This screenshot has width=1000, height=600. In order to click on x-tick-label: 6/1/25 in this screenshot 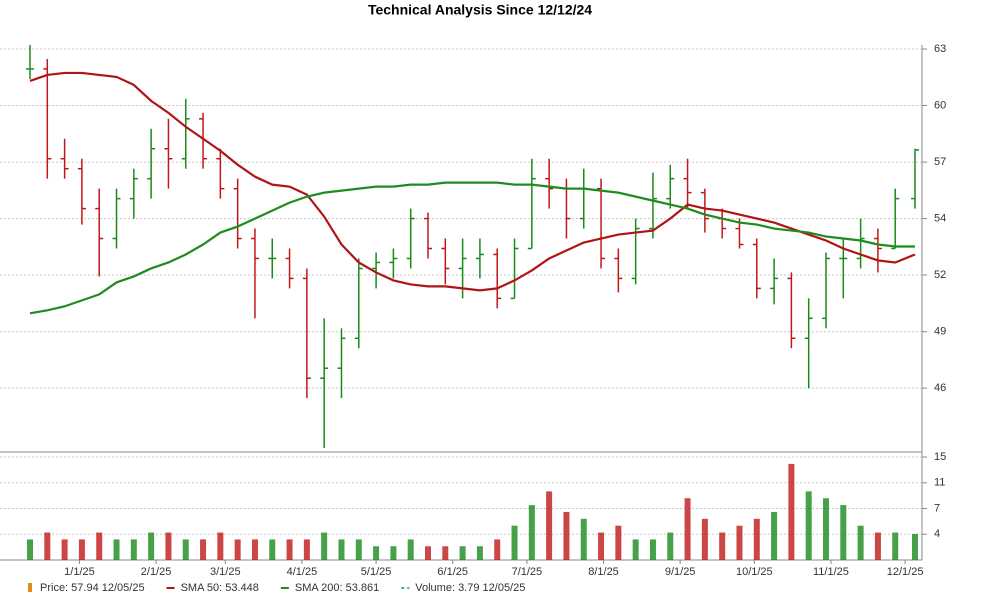, I will do `click(452, 572)`.